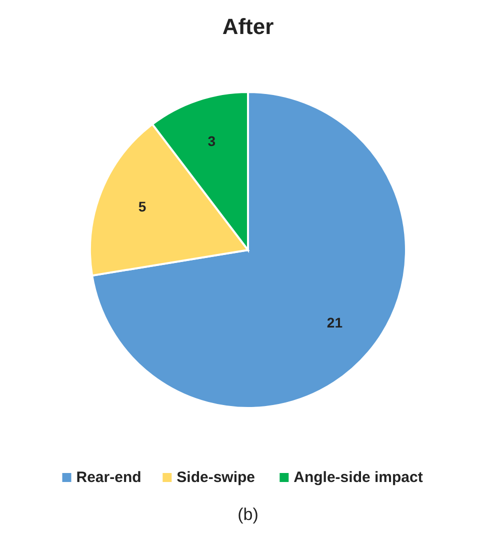  I want to click on legend-label: Rear-end, so click(109, 477).